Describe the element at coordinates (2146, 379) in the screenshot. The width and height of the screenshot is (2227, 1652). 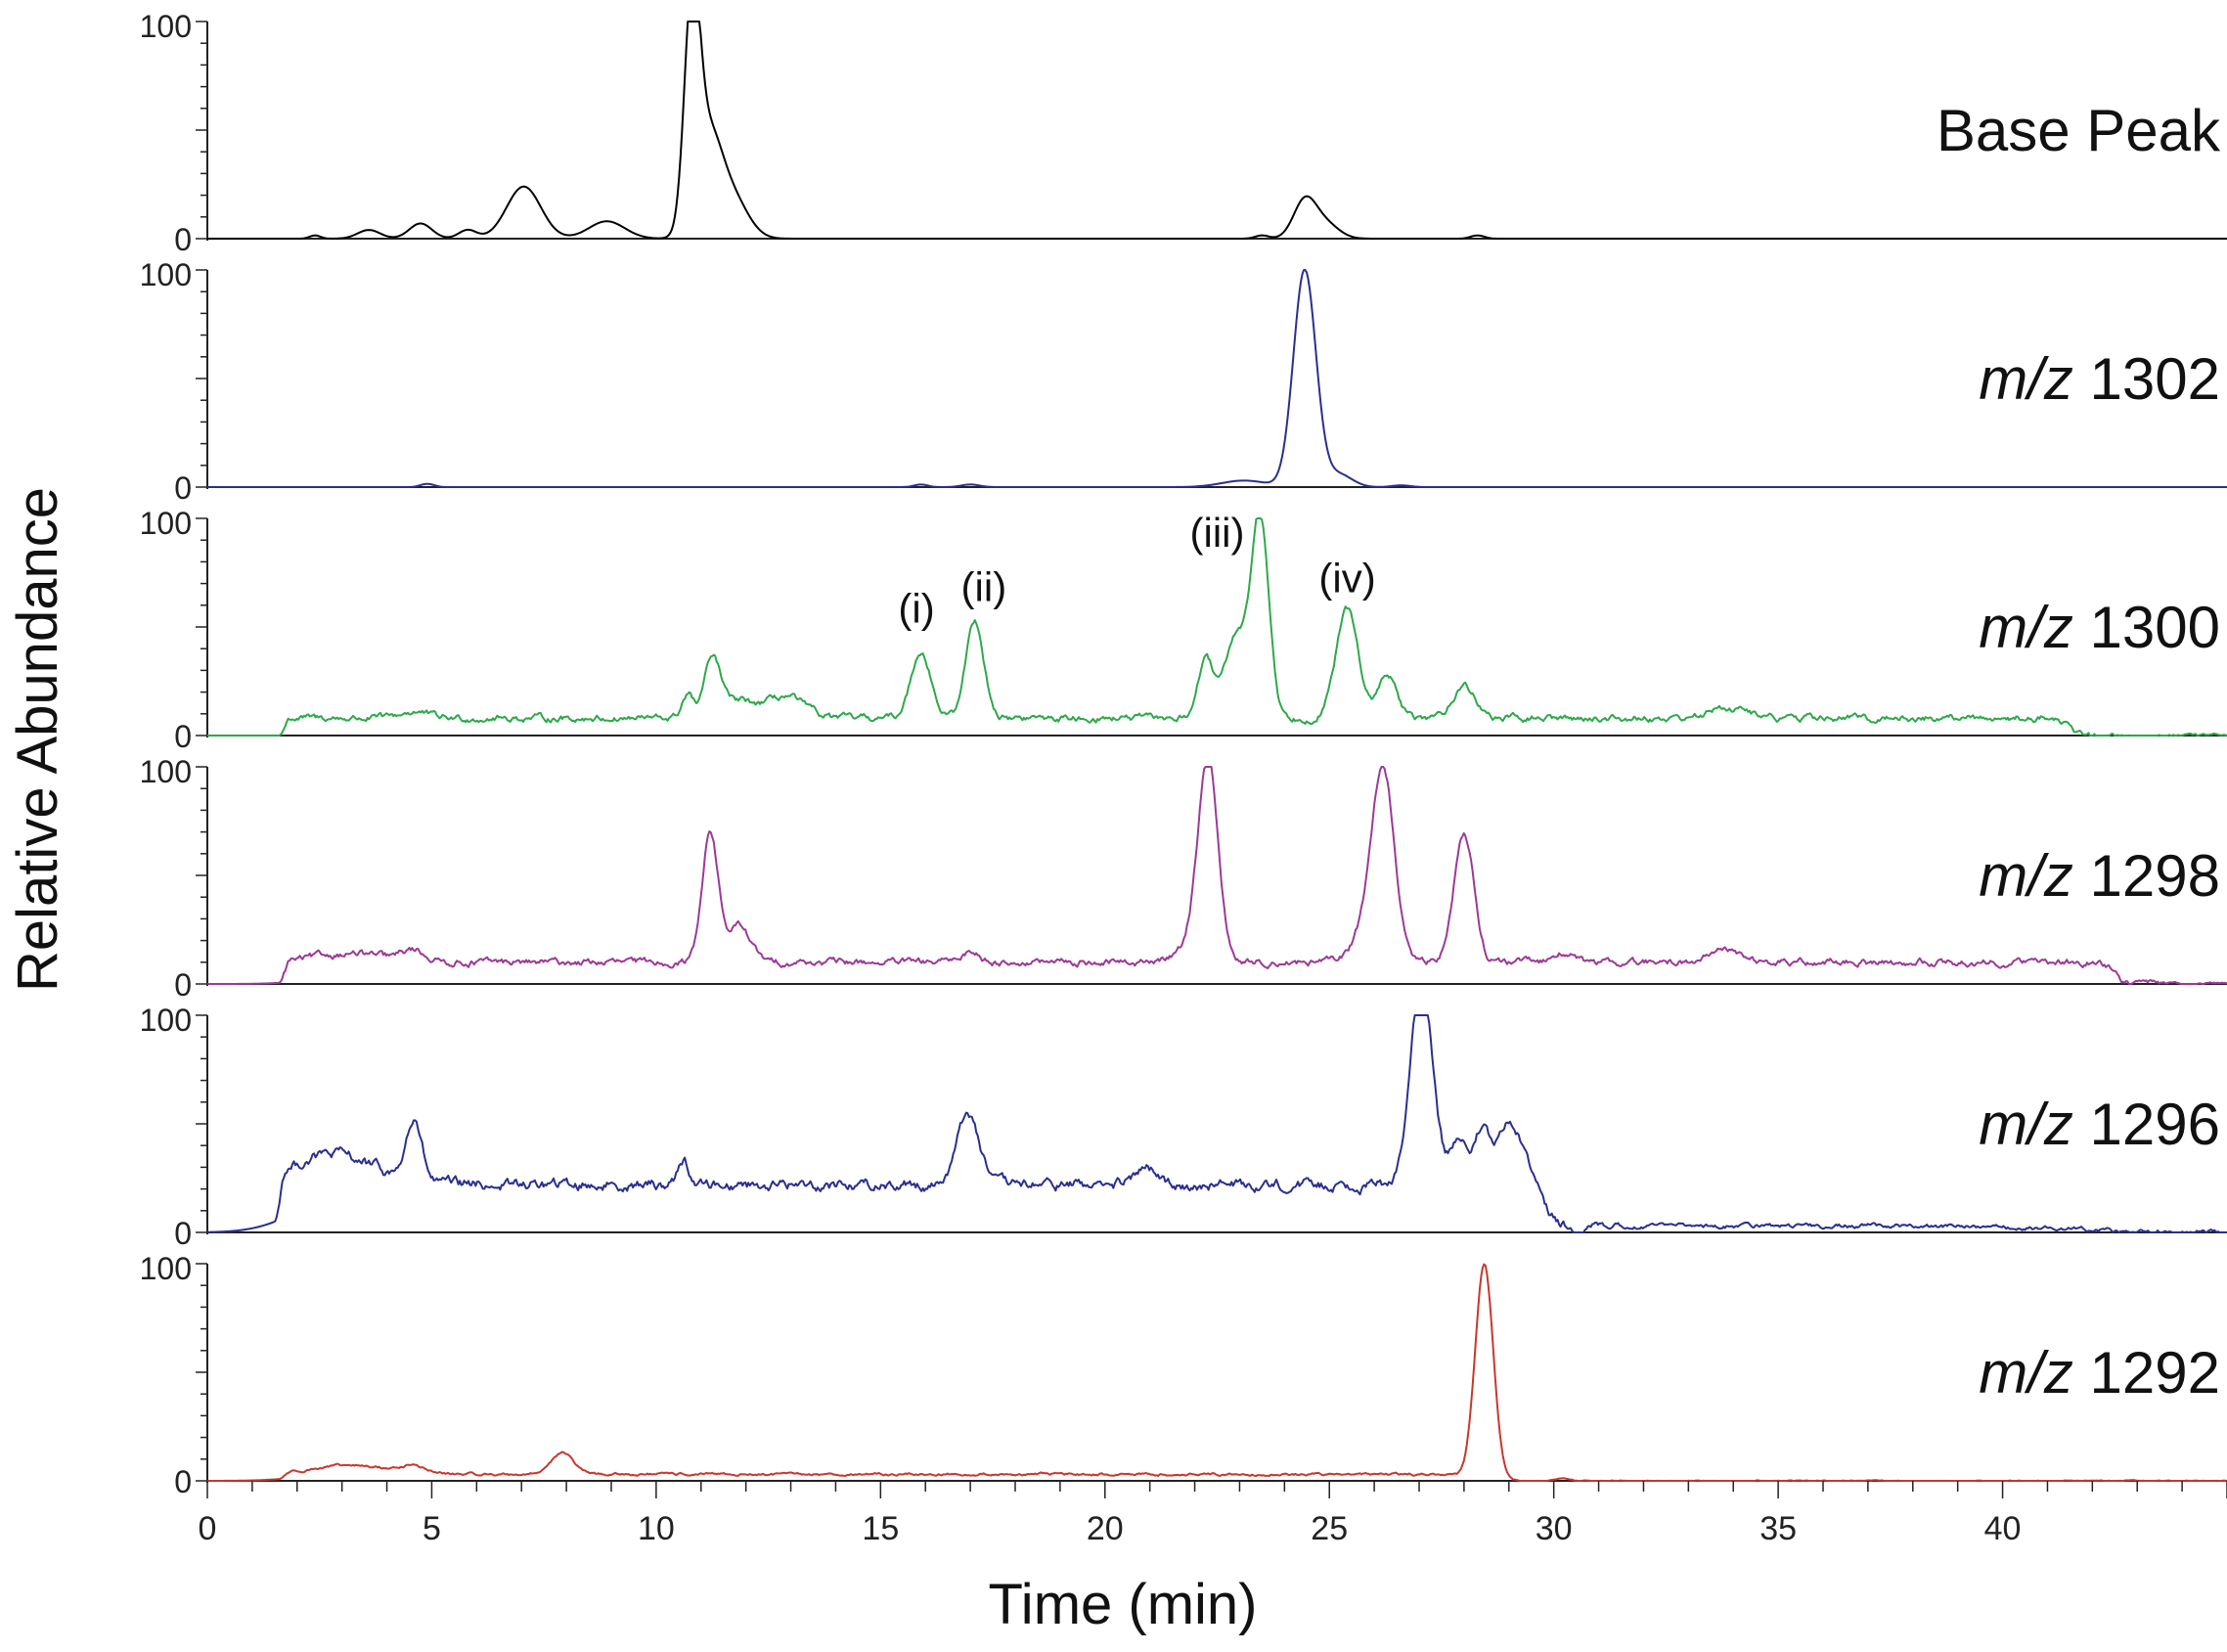
I see `series-label-text: 1302` at that location.